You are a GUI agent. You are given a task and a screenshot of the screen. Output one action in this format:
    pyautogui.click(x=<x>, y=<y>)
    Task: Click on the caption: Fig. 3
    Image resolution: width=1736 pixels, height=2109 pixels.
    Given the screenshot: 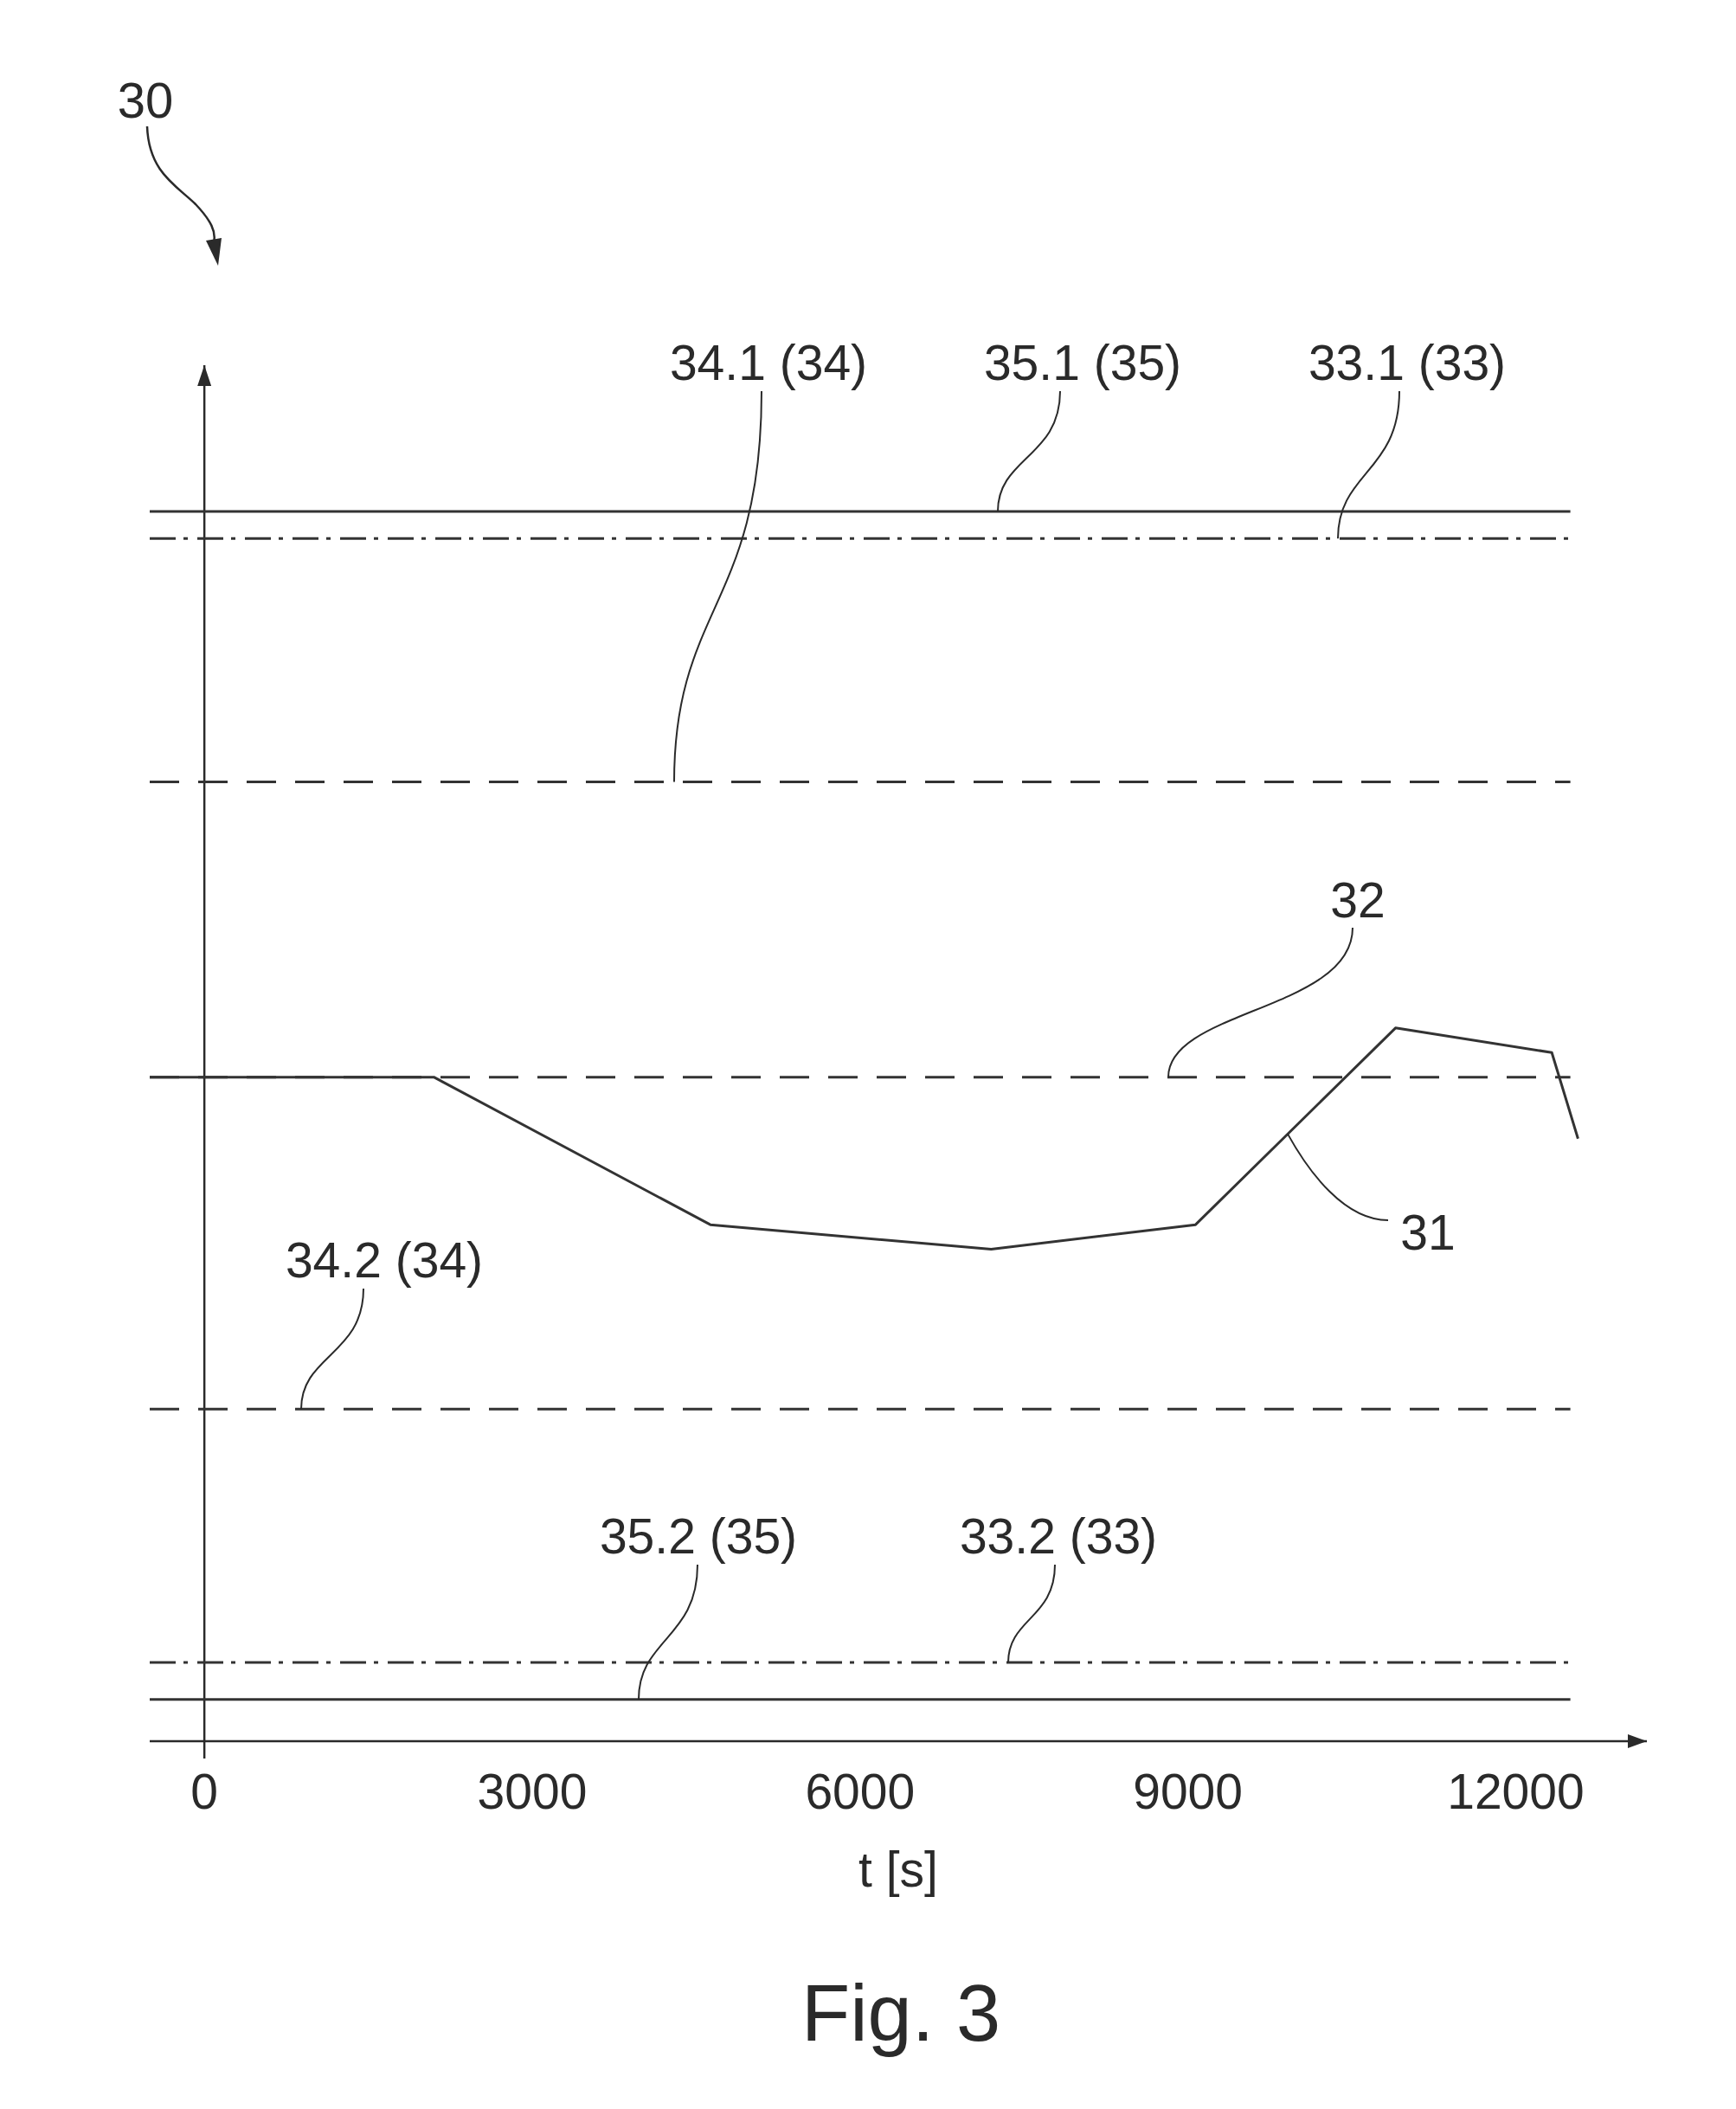 What is the action you would take?
    pyautogui.click(x=900, y=2013)
    